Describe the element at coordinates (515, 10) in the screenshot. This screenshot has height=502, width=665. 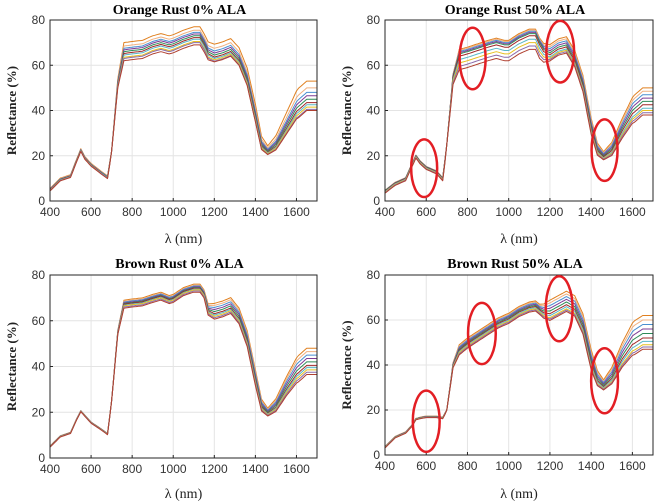
I see `chart-title: Orange Rust 50% ALA` at that location.